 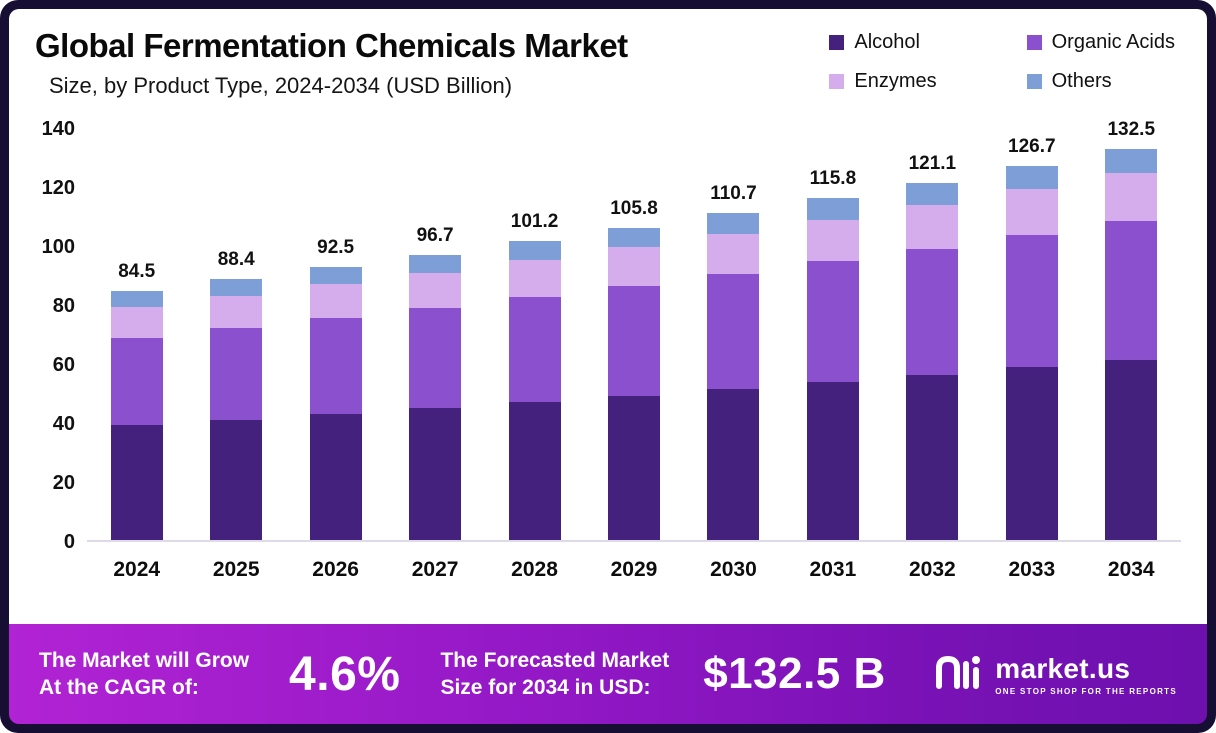 I want to click on x-axis-label-2024: 2024, so click(x=137, y=569).